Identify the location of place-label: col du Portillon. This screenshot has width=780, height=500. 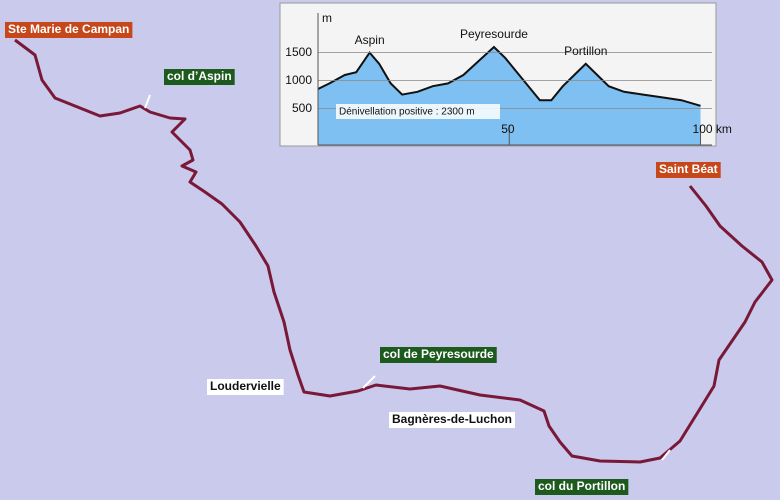
(581, 486).